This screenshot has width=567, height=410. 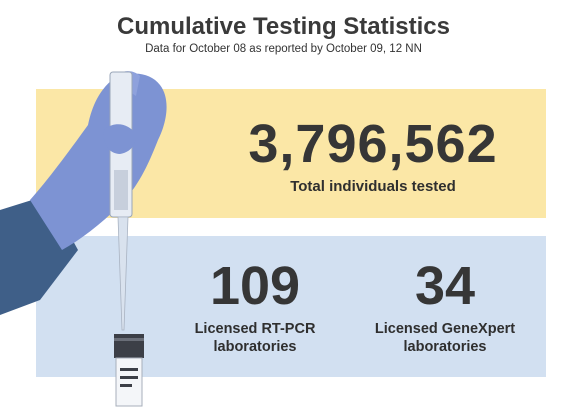 I want to click on pipette-tip, so click(x=123, y=273).